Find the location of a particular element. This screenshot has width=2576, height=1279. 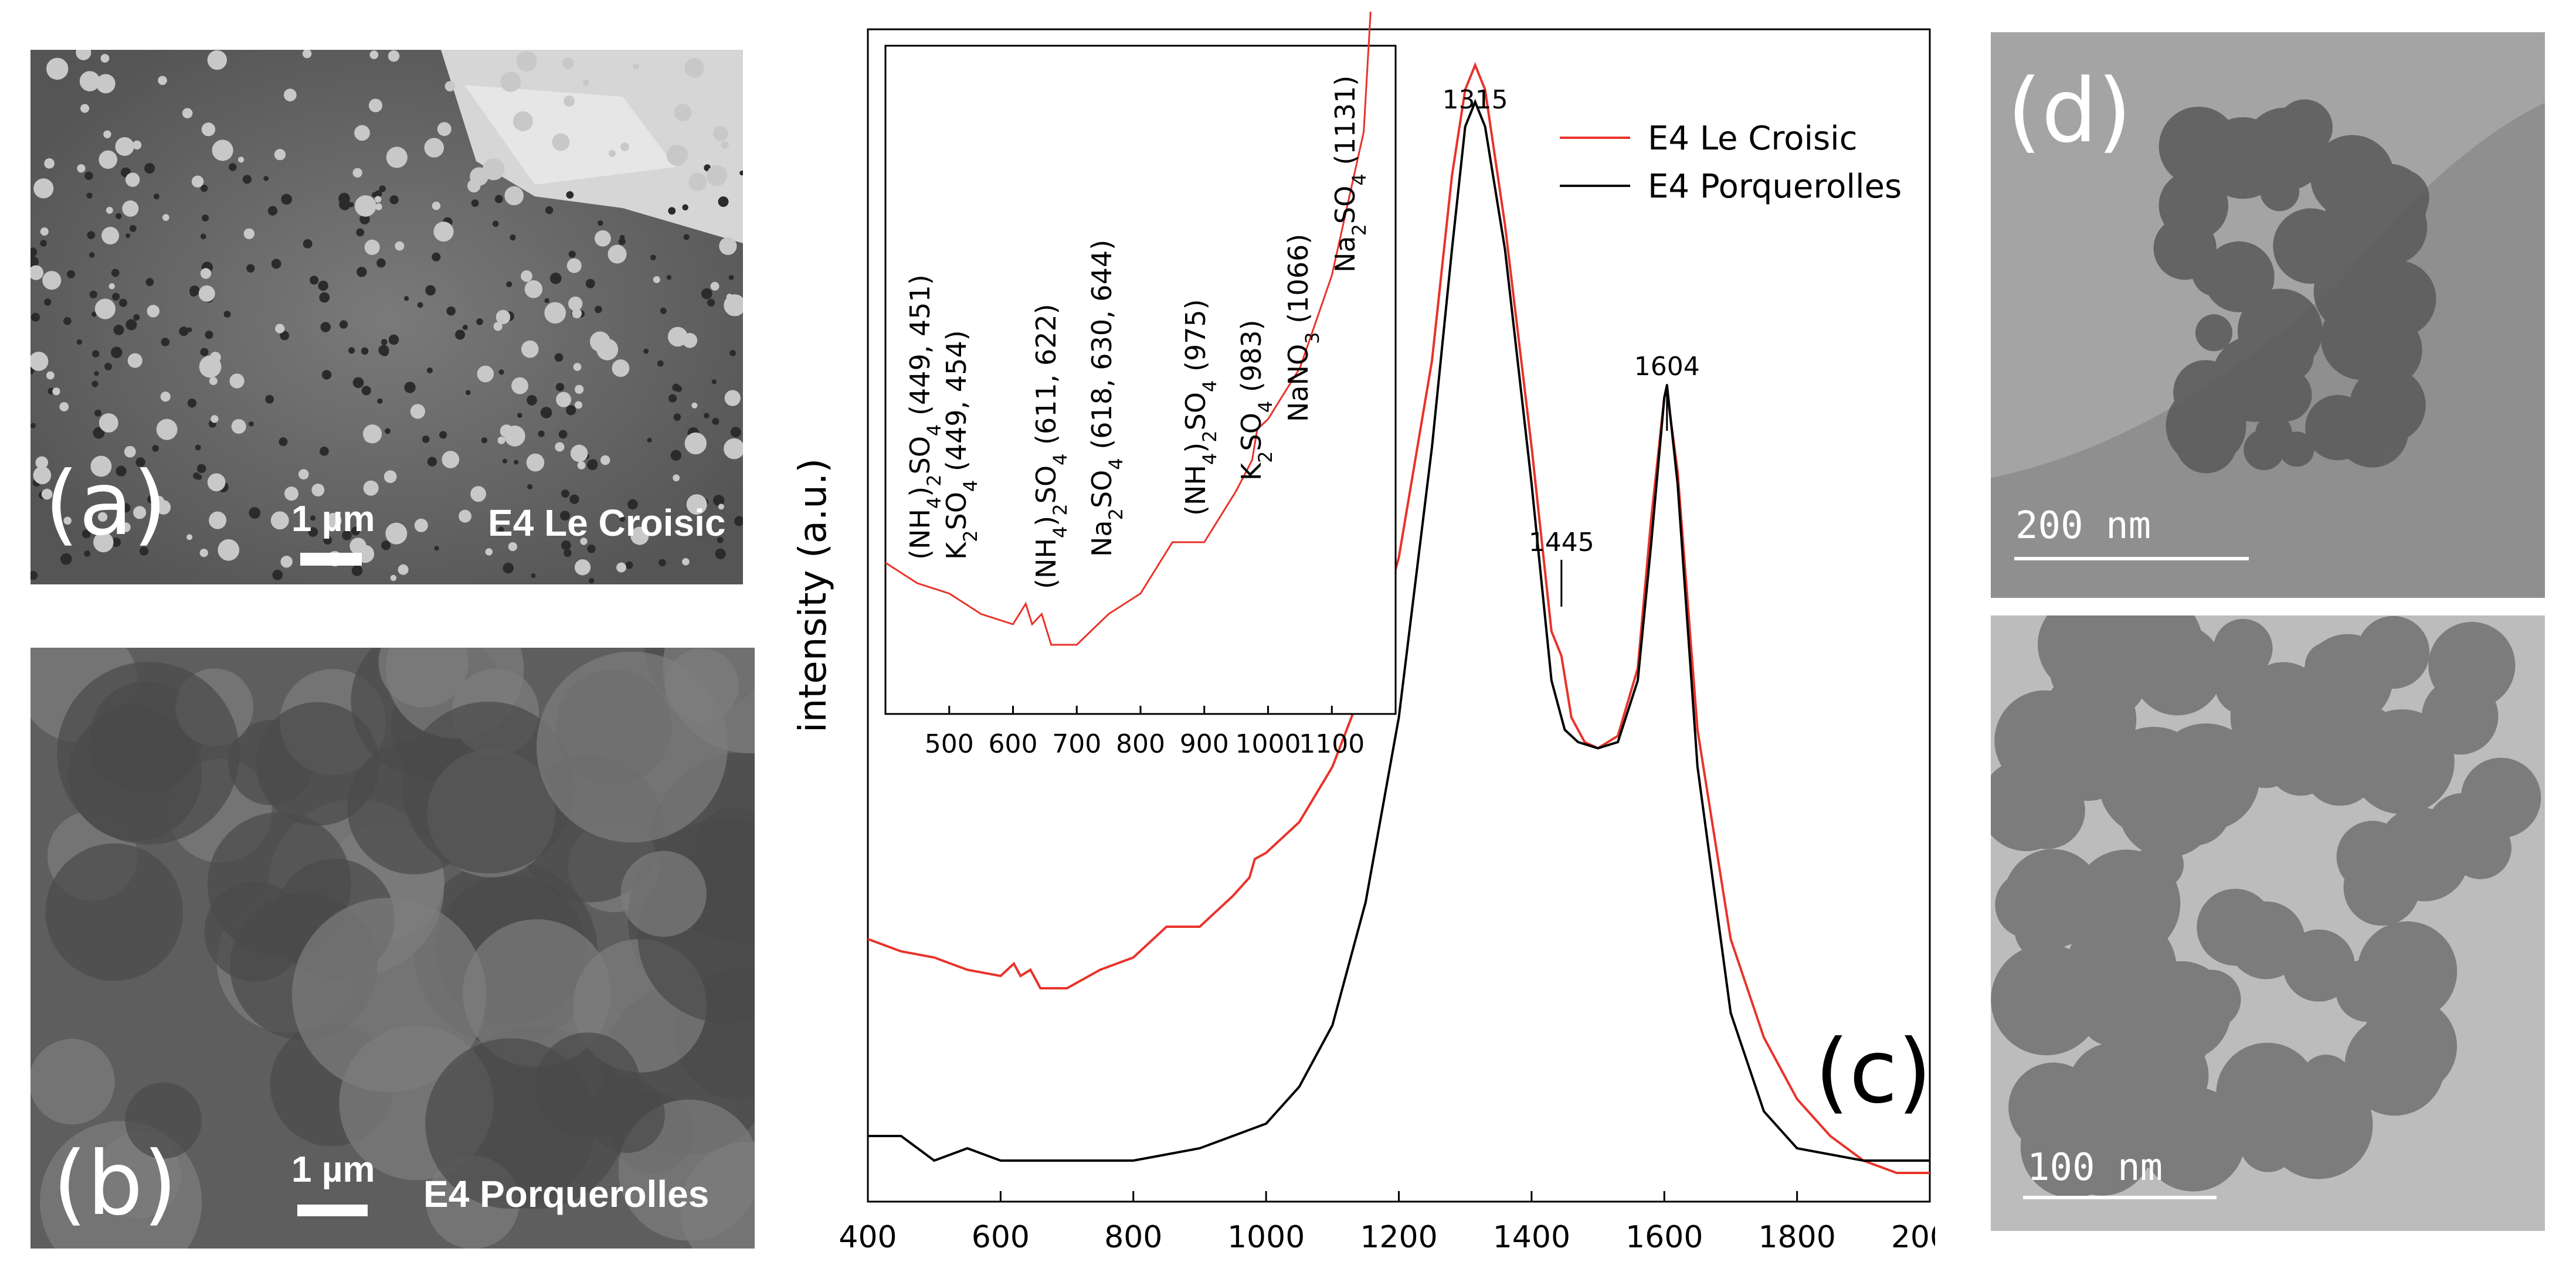

scalebar-a is located at coordinates (331, 559).